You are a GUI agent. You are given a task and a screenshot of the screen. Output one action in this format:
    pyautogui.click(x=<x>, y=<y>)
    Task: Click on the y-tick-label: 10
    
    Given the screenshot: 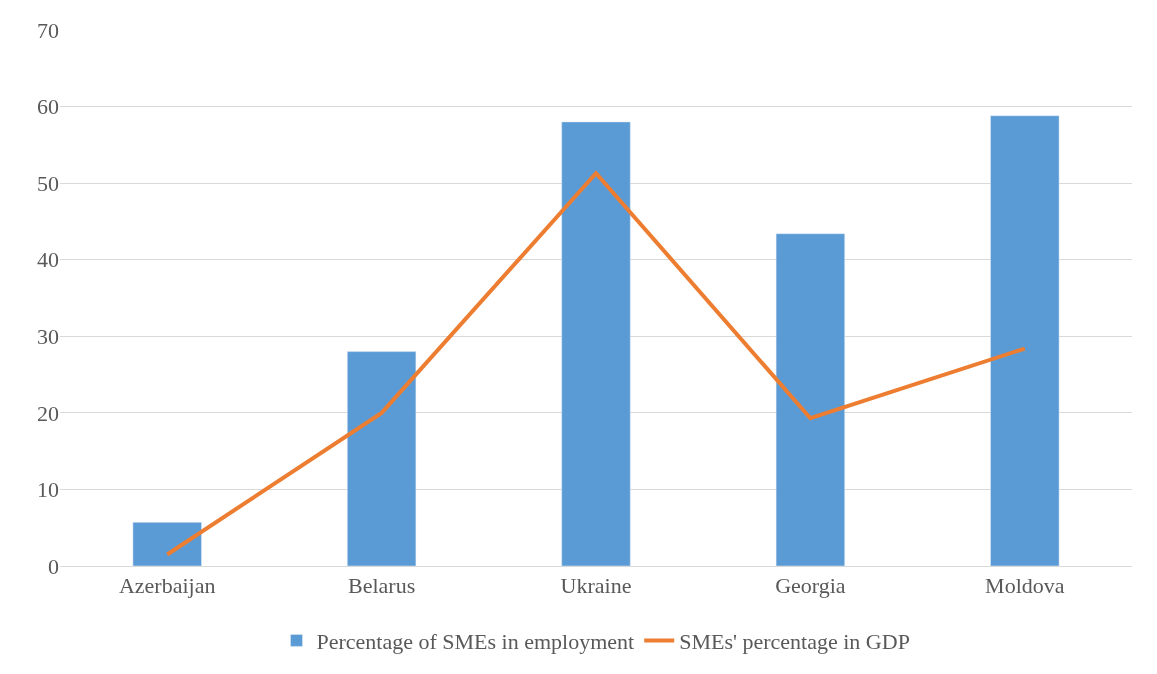 What is the action you would take?
    pyautogui.click(x=48, y=490)
    